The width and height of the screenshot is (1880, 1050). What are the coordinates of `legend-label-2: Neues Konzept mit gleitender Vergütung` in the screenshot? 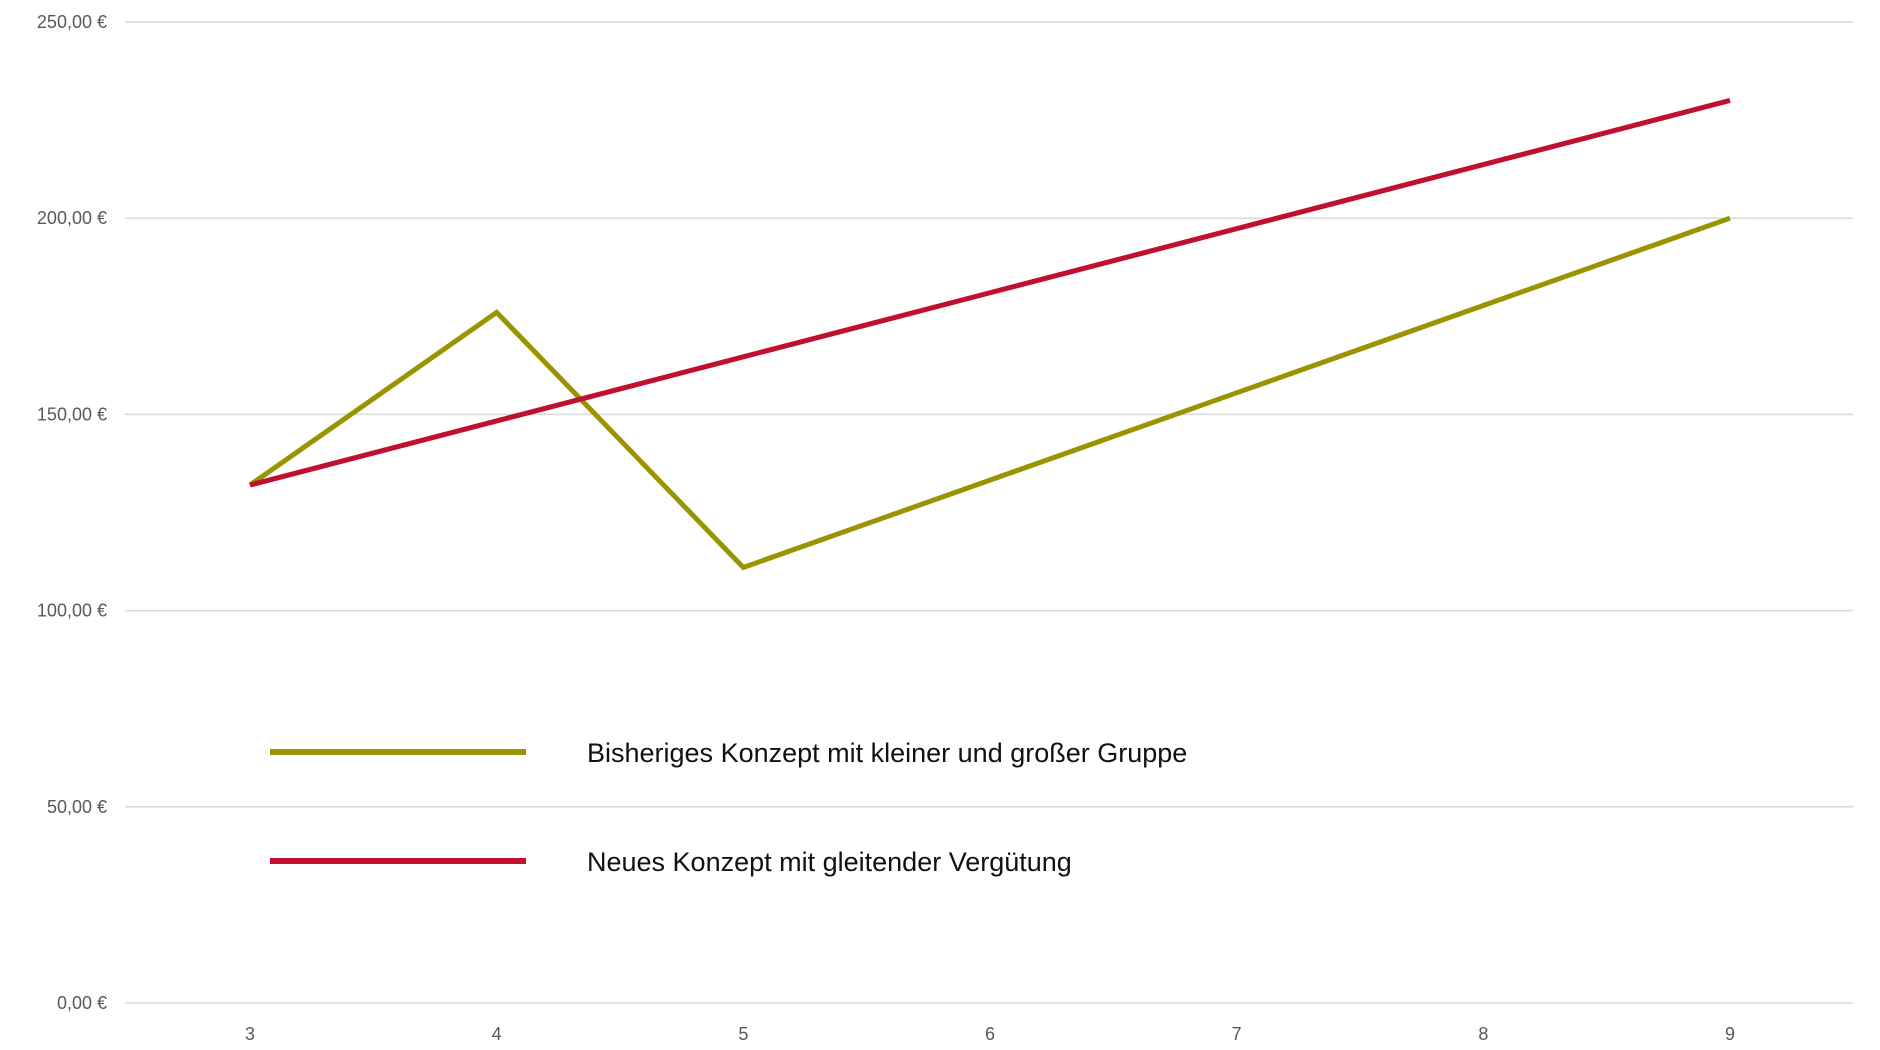 It's located at (829, 862).